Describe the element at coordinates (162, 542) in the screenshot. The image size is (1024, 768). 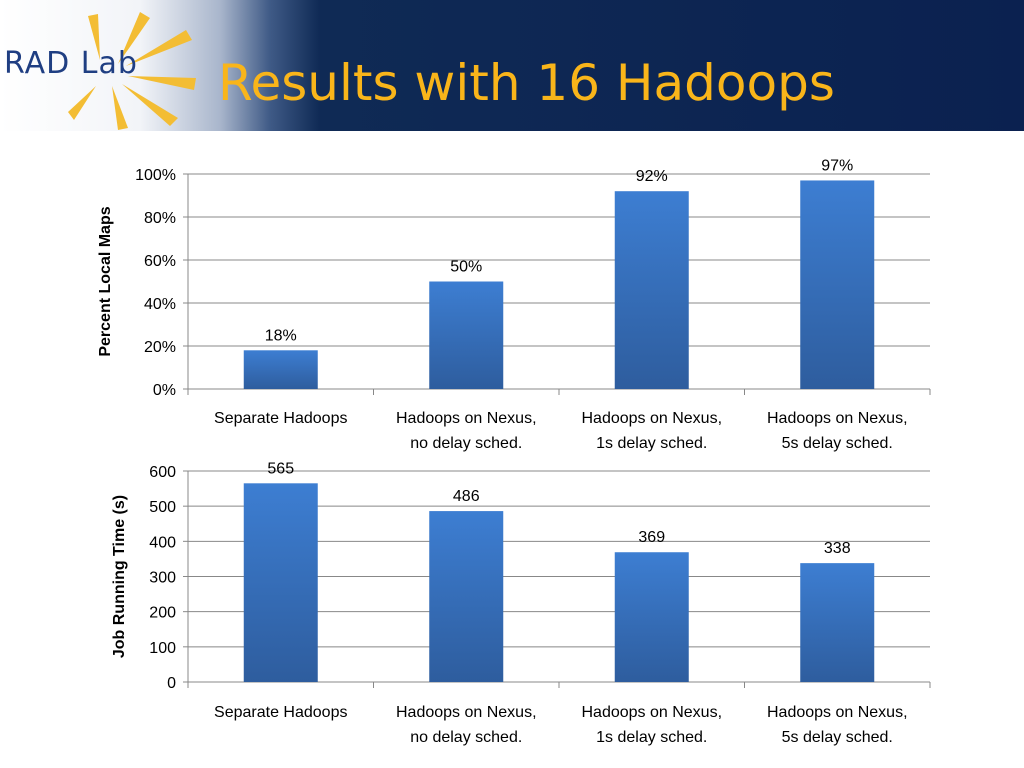
I see `y-tick-label: 400` at that location.